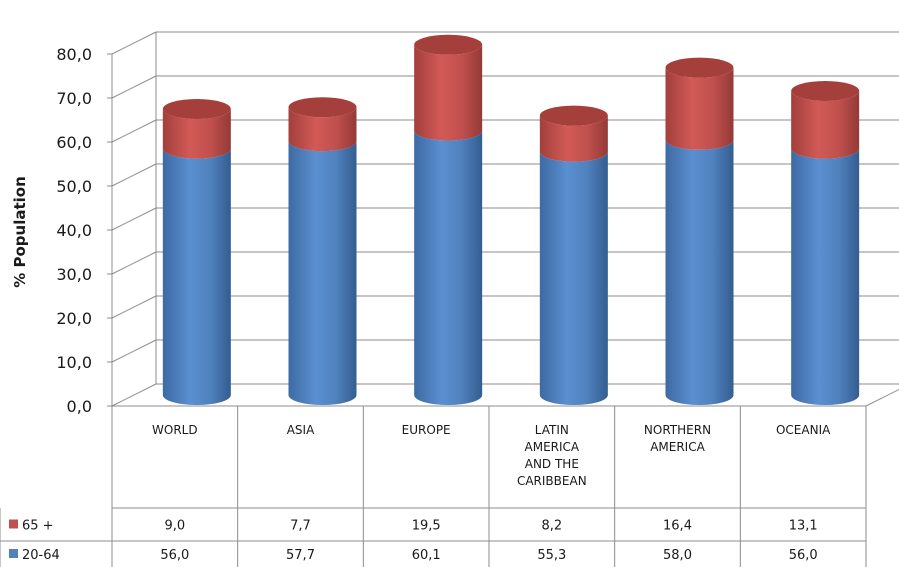 The height and width of the screenshot is (567, 899). Describe the element at coordinates (74, 362) in the screenshot. I see `y-tick-label: 10,0` at that location.